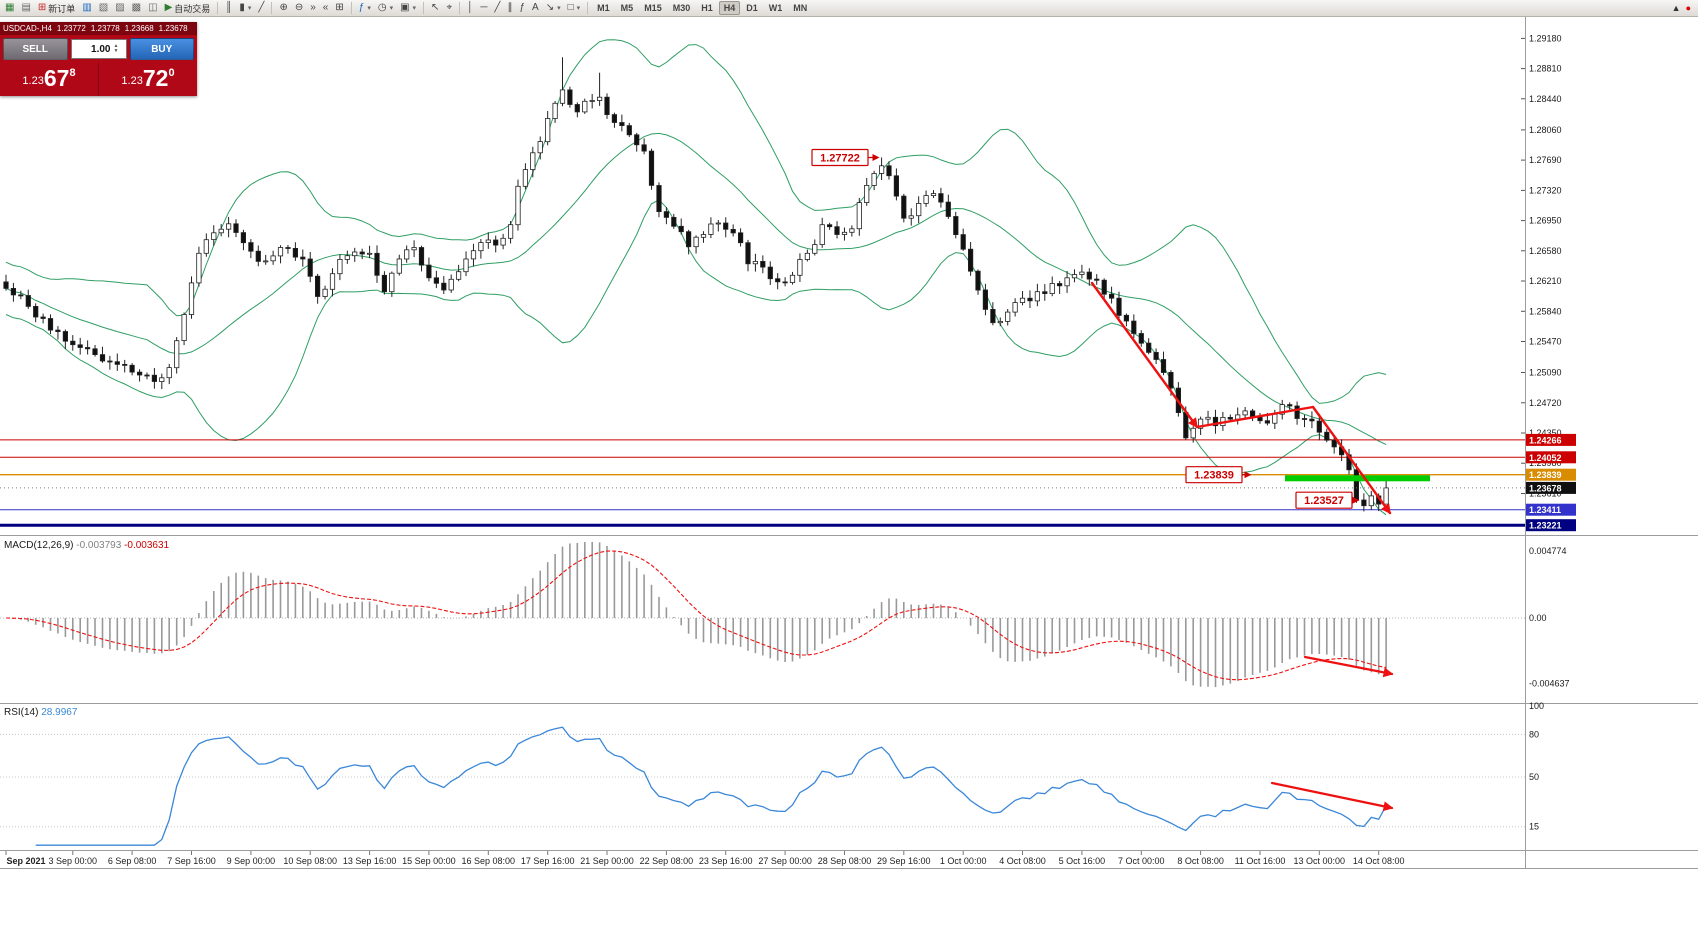 Image resolution: width=1698 pixels, height=938 pixels. Describe the element at coordinates (86, 8) in the screenshot. I see `market-watch-button: ▥` at that location.